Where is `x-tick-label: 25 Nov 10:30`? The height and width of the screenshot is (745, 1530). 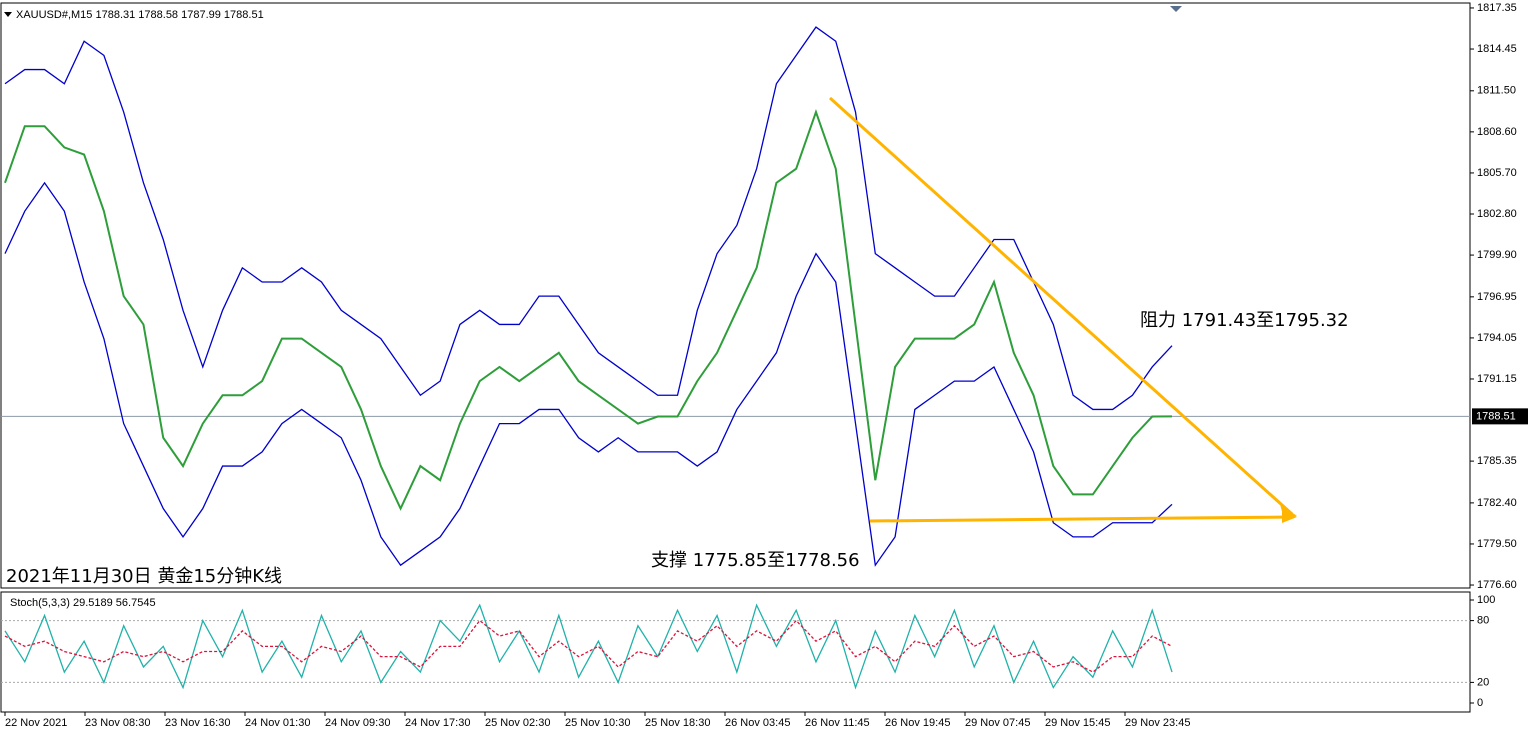 x-tick-label: 25 Nov 10:30 is located at coordinates (597, 723).